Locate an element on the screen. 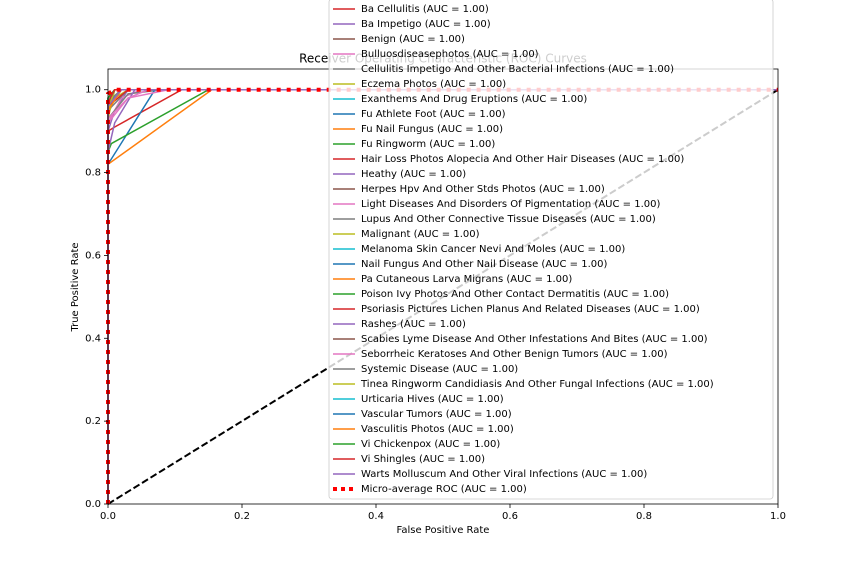 The height and width of the screenshot is (576, 864). legend-label: Systemic Disease (AUC = 1.00) is located at coordinates (439, 369).